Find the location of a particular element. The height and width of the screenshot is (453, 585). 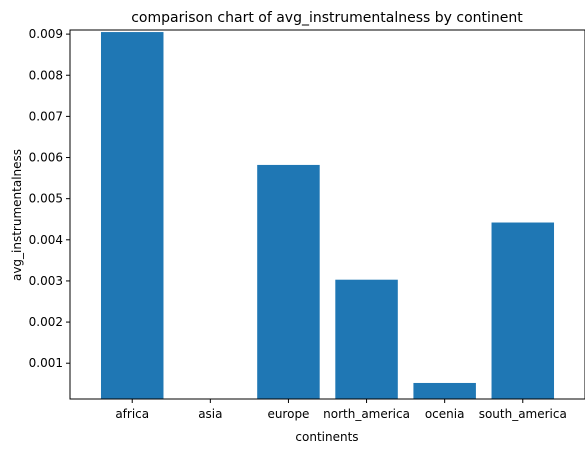

x-tick-label-africa: africa is located at coordinates (132, 414).